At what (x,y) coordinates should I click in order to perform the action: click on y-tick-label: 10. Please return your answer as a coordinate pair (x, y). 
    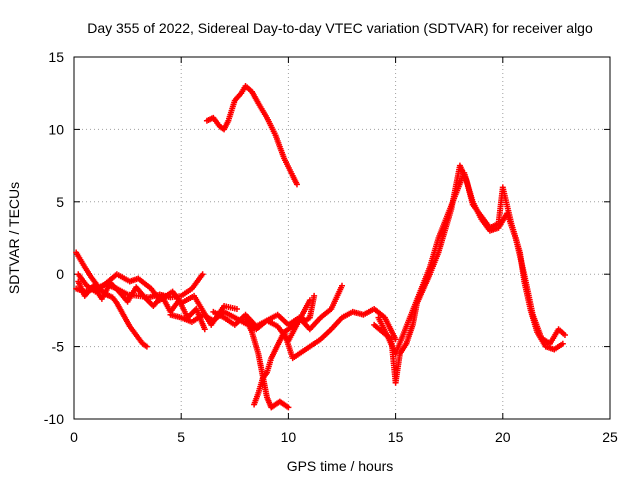
    Looking at the image, I should click on (56, 129).